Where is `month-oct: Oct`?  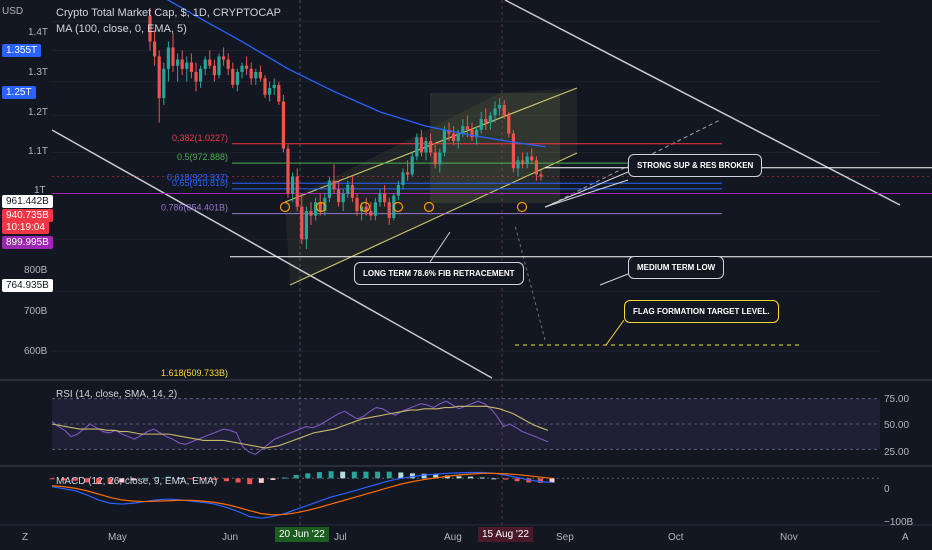
month-oct: Oct is located at coordinates (676, 537).